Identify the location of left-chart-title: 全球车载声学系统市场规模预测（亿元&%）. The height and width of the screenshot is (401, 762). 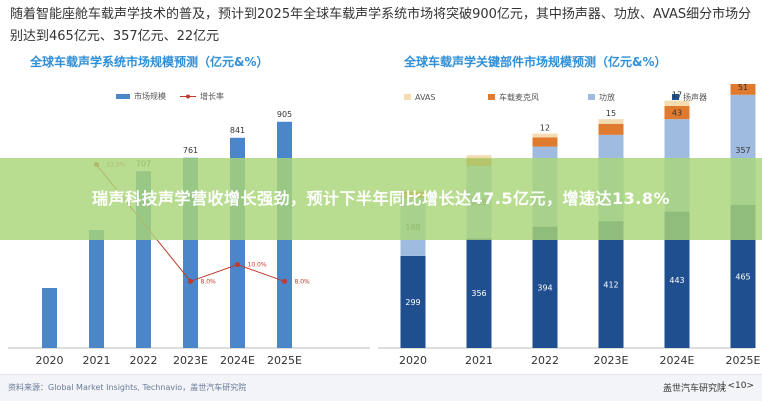
(149, 62).